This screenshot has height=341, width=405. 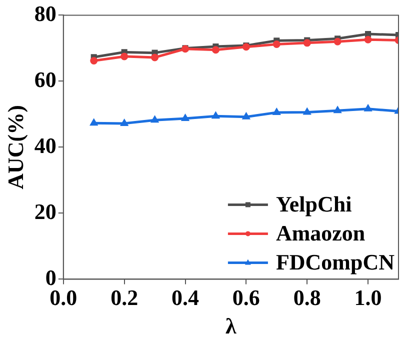 What do you see at coordinates (15, 147) in the screenshot?
I see `y-axis-title: AUC(%)` at bounding box center [15, 147].